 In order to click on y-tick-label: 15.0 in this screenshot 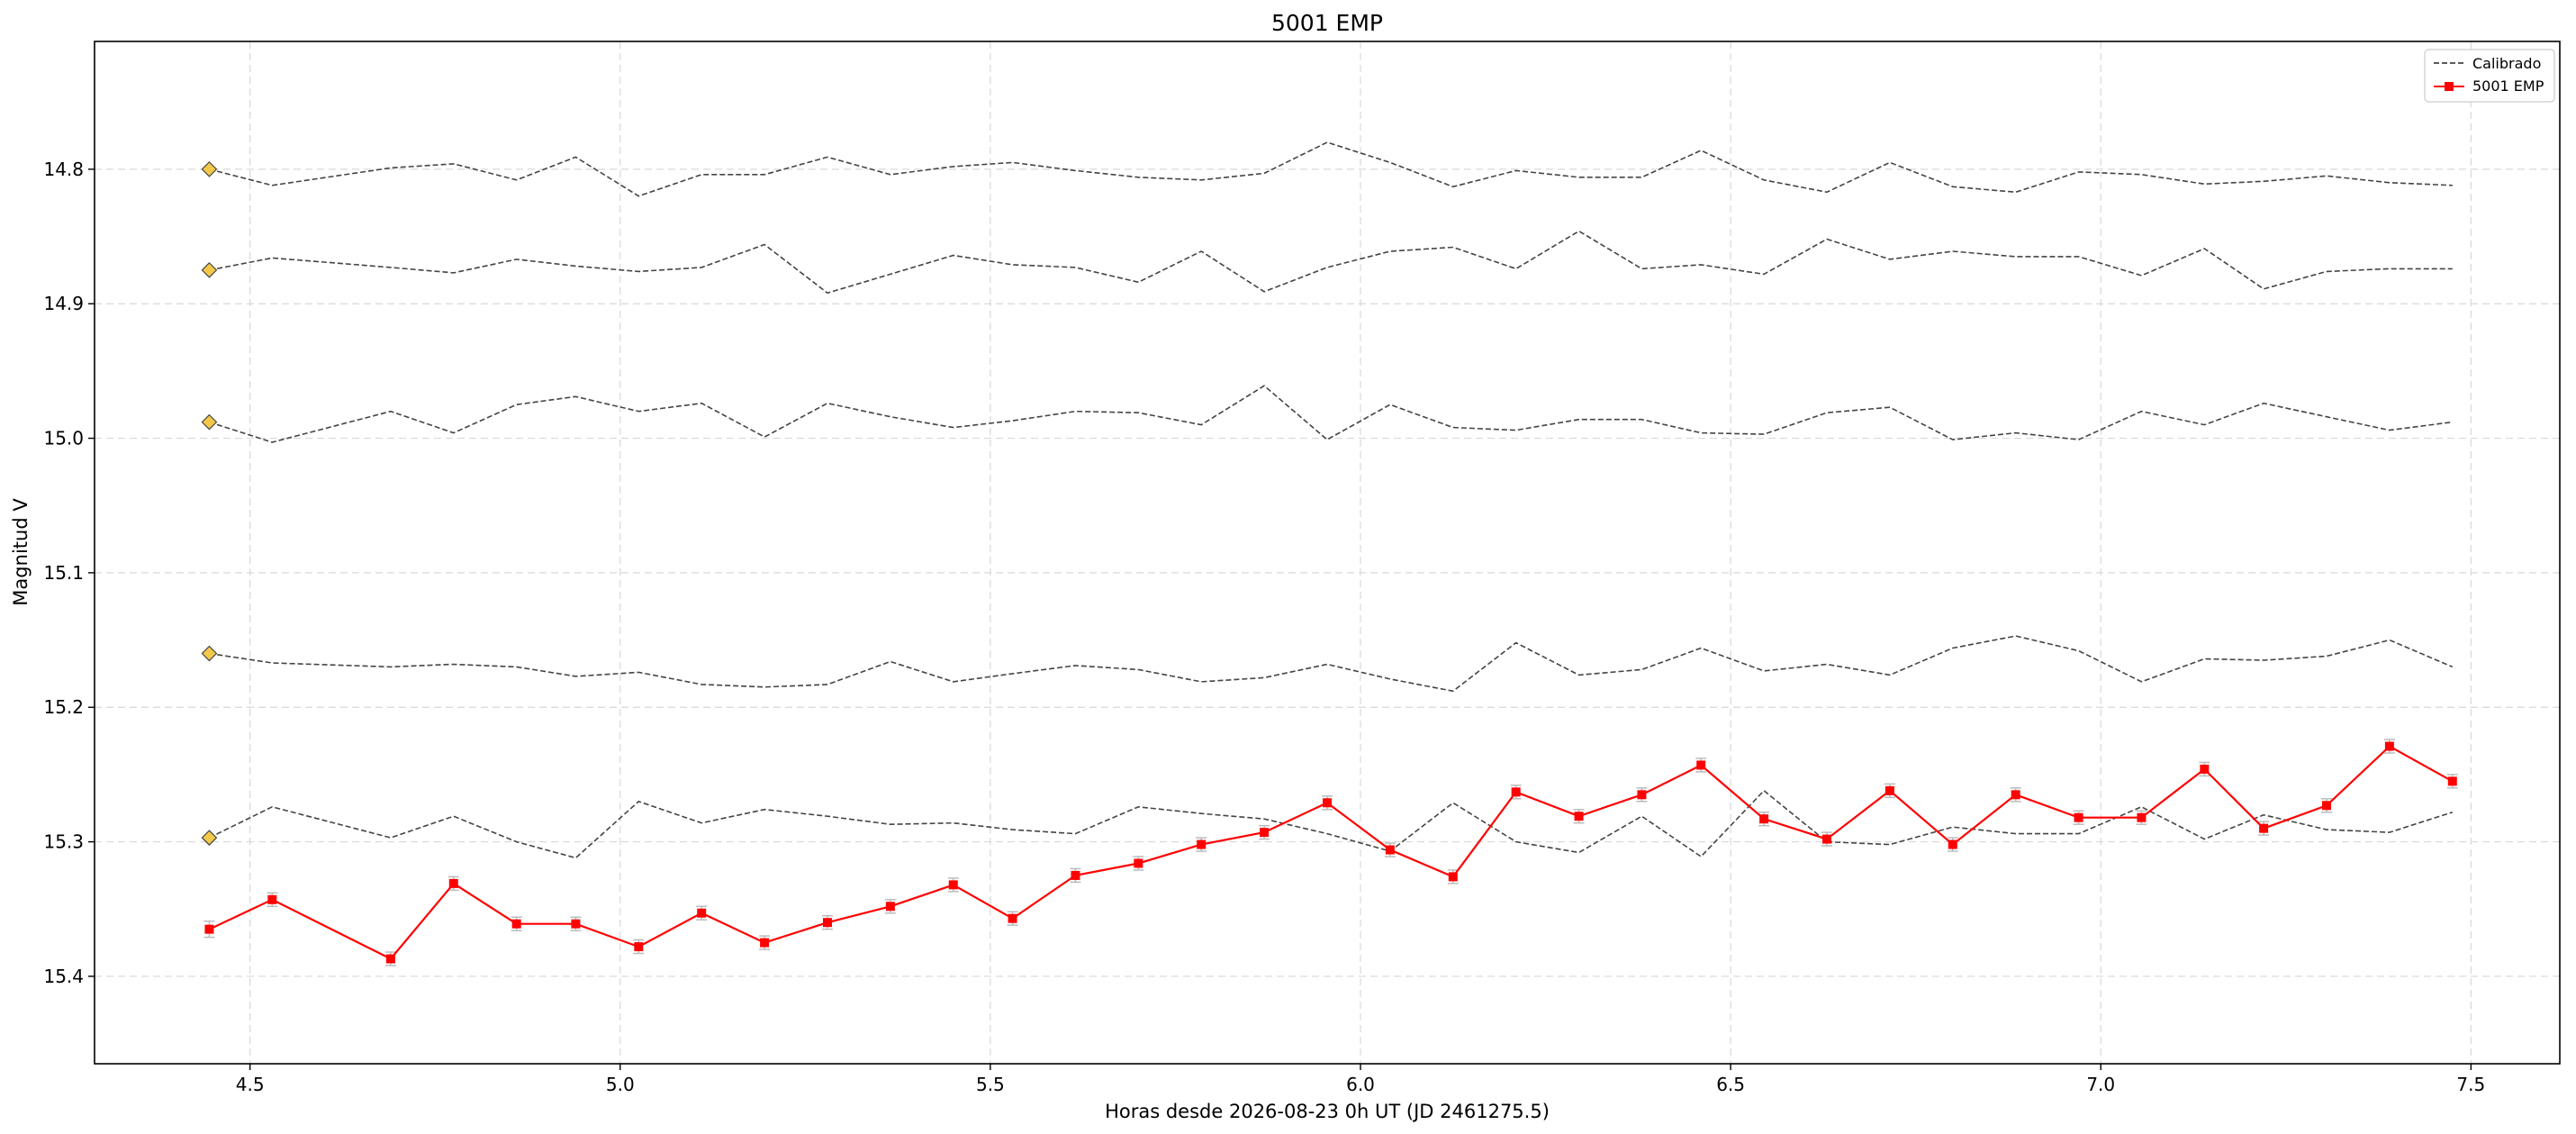, I will do `click(63, 438)`.